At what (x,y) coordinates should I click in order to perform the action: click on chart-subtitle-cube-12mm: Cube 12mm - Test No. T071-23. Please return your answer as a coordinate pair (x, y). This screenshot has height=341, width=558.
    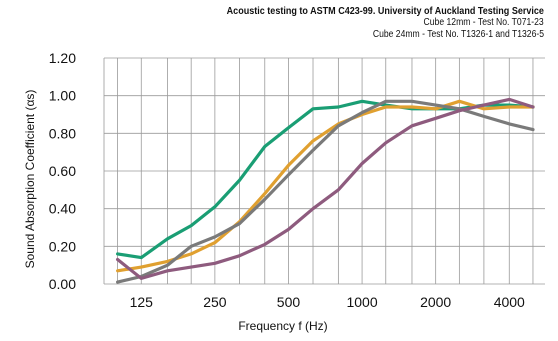
    Looking at the image, I should click on (483, 22).